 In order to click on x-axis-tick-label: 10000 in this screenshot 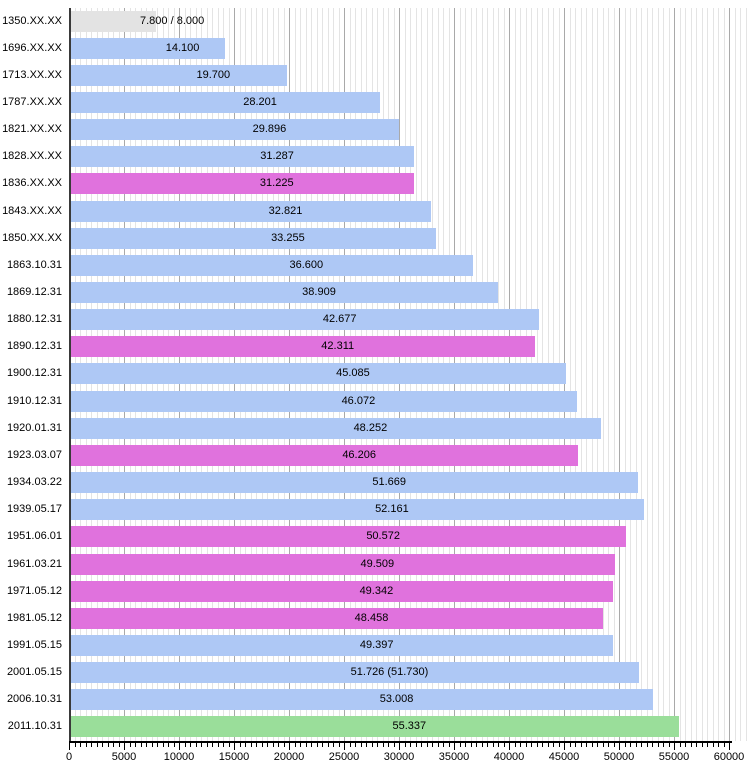, I will do `click(179, 757)`.